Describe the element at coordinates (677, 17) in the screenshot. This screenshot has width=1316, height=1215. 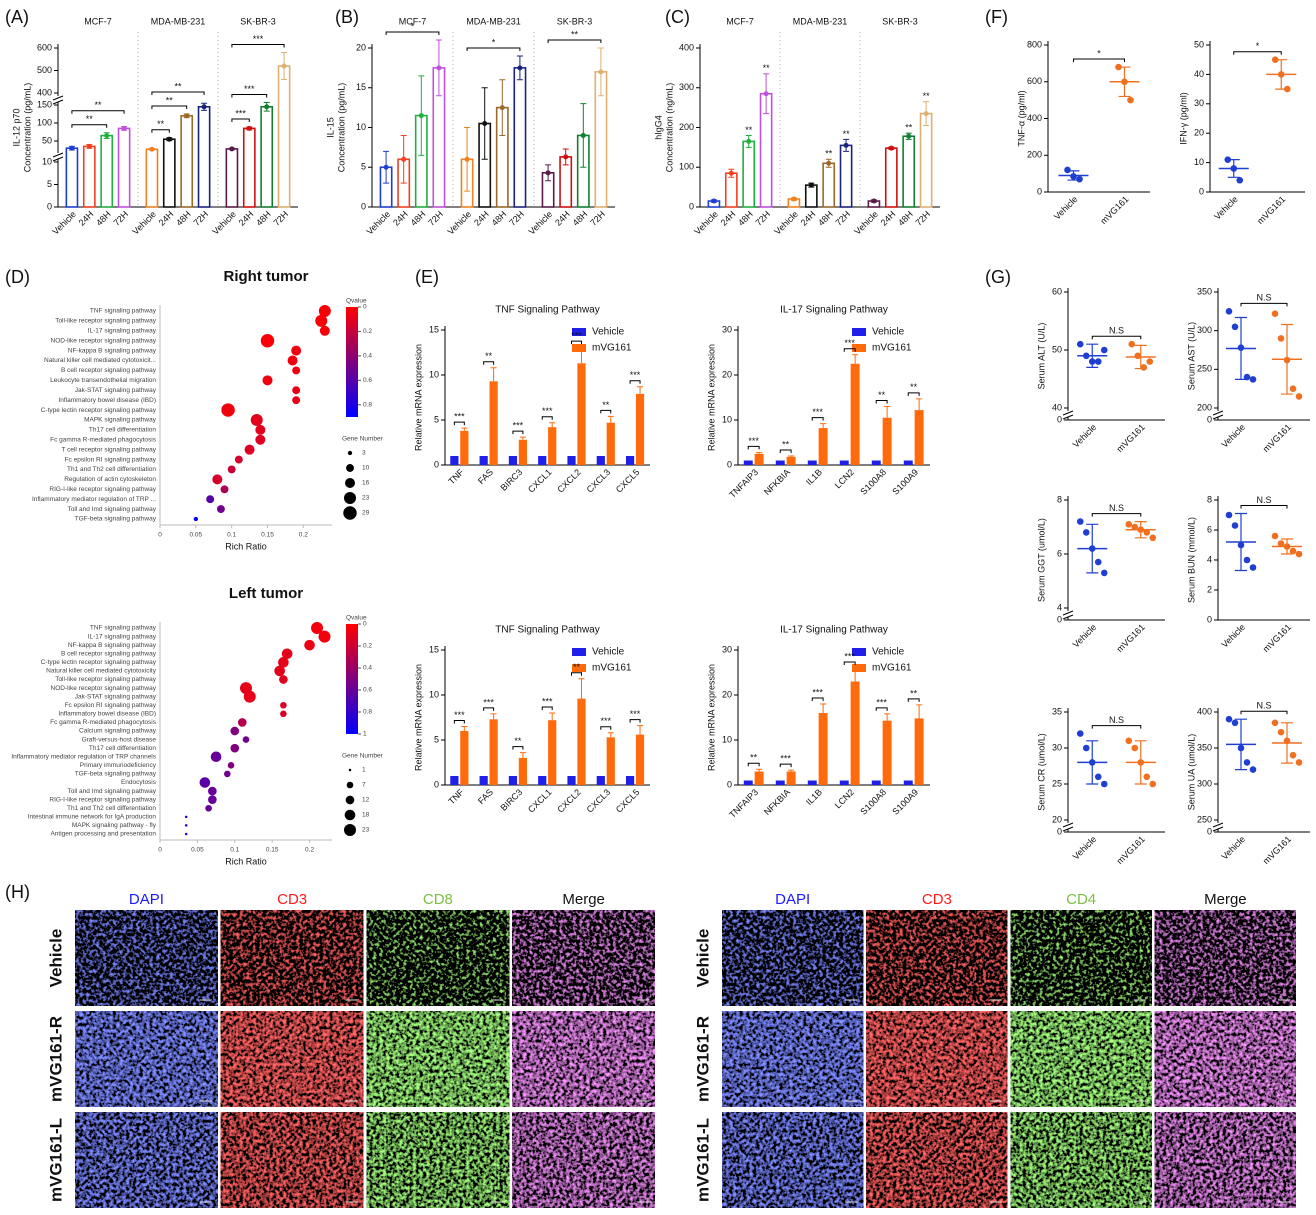
I see `panel-label: (C)` at that location.